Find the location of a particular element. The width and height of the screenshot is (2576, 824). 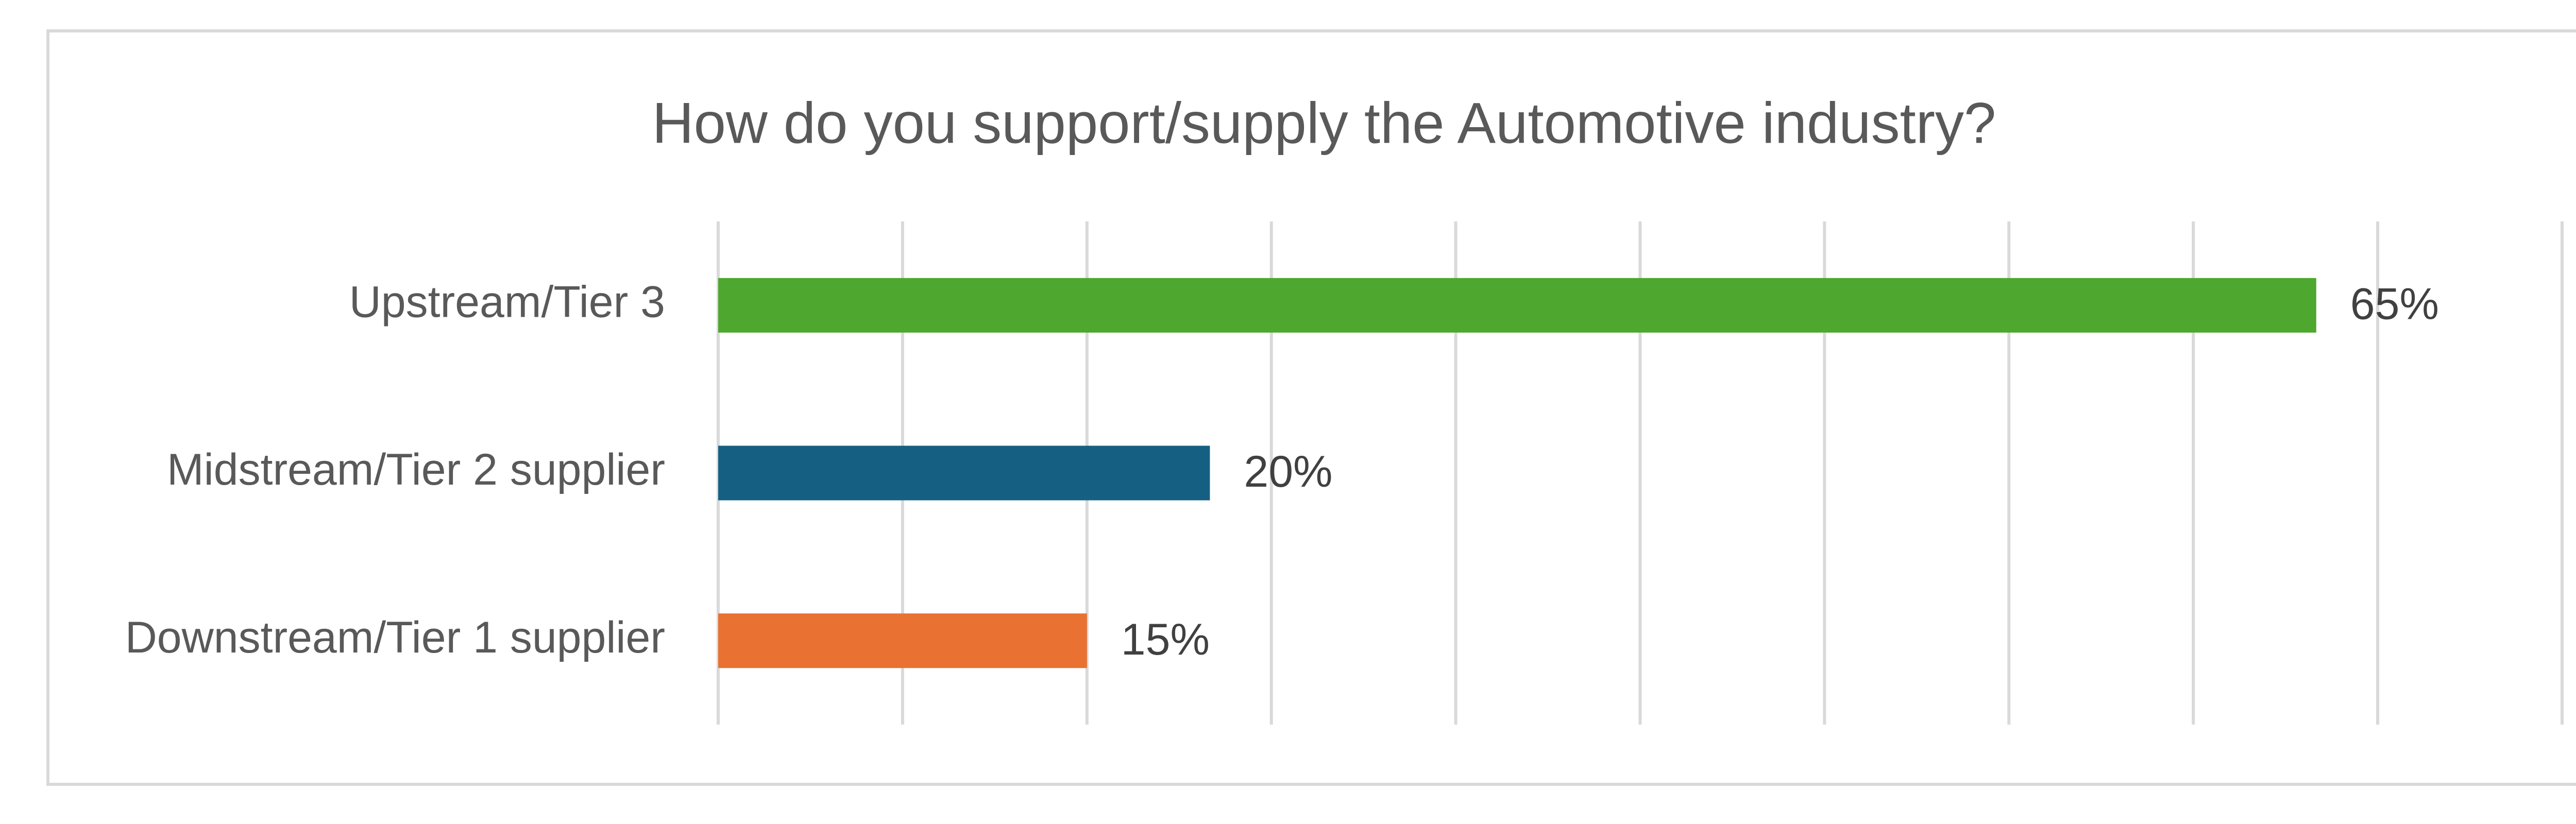

data-label: 65% is located at coordinates (2394, 304).